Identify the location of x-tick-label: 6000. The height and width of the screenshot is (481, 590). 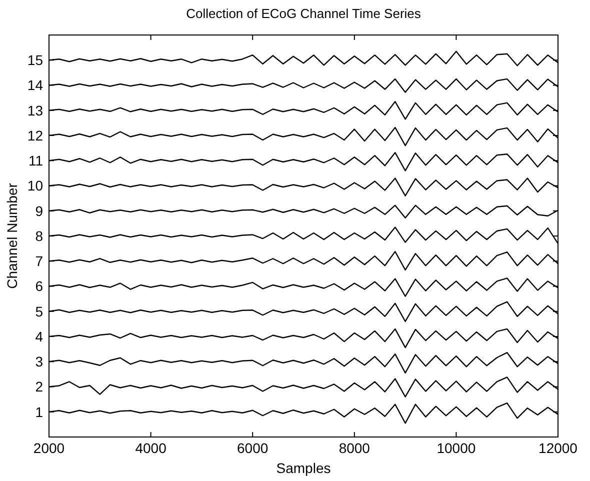
(252, 448).